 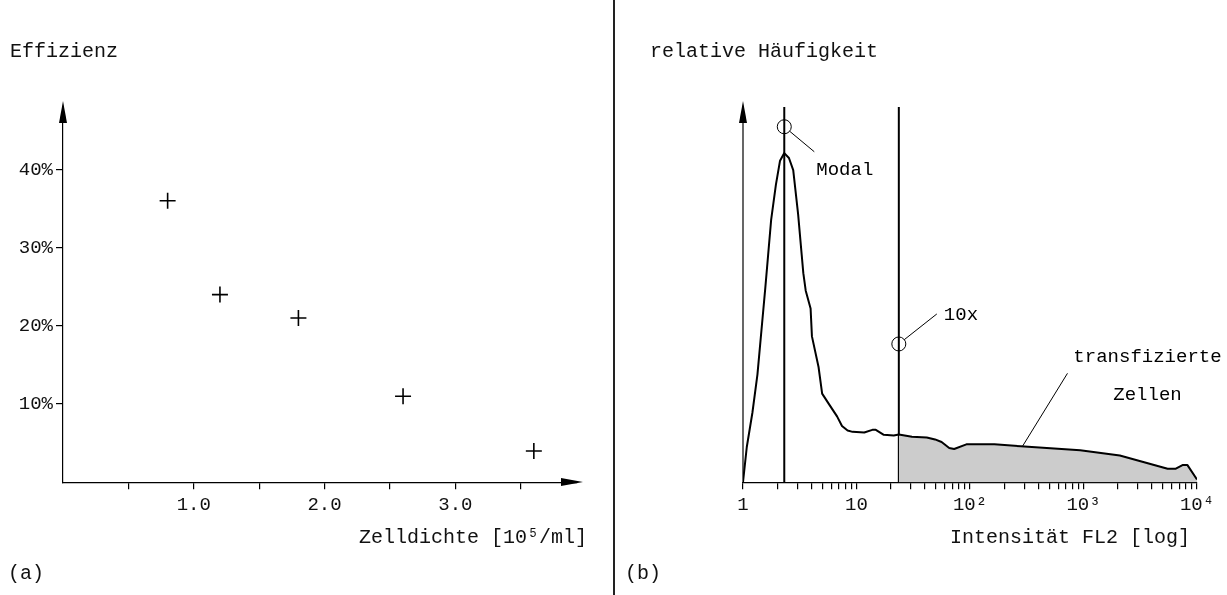 What do you see at coordinates (743, 504) in the screenshot?
I see `x-tick-label: 1` at bounding box center [743, 504].